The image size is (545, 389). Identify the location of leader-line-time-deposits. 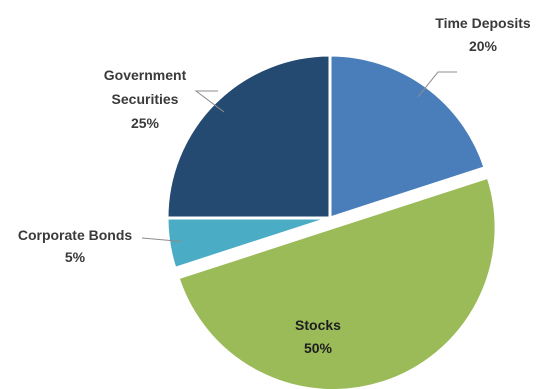
(437, 84).